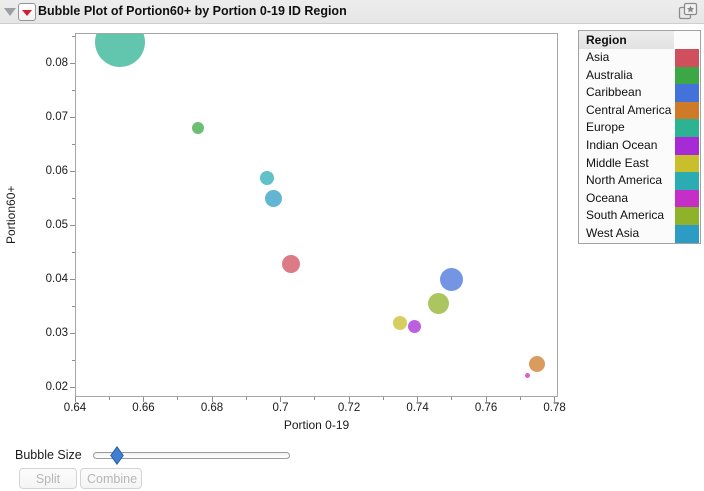  I want to click on legend-item-label: Oceana, so click(607, 197).